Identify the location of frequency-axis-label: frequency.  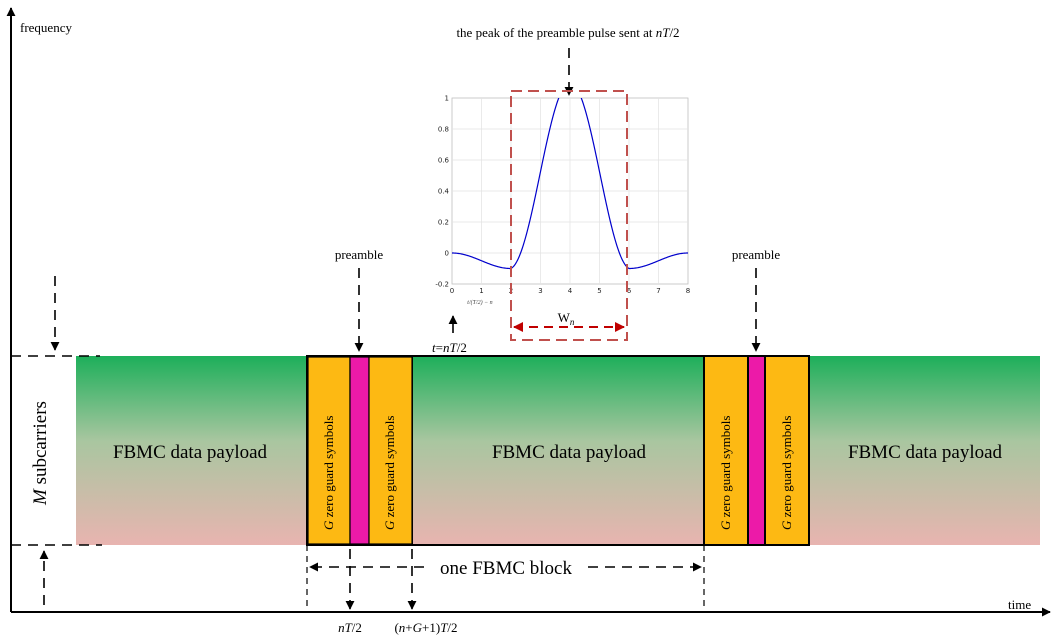
(46, 27).